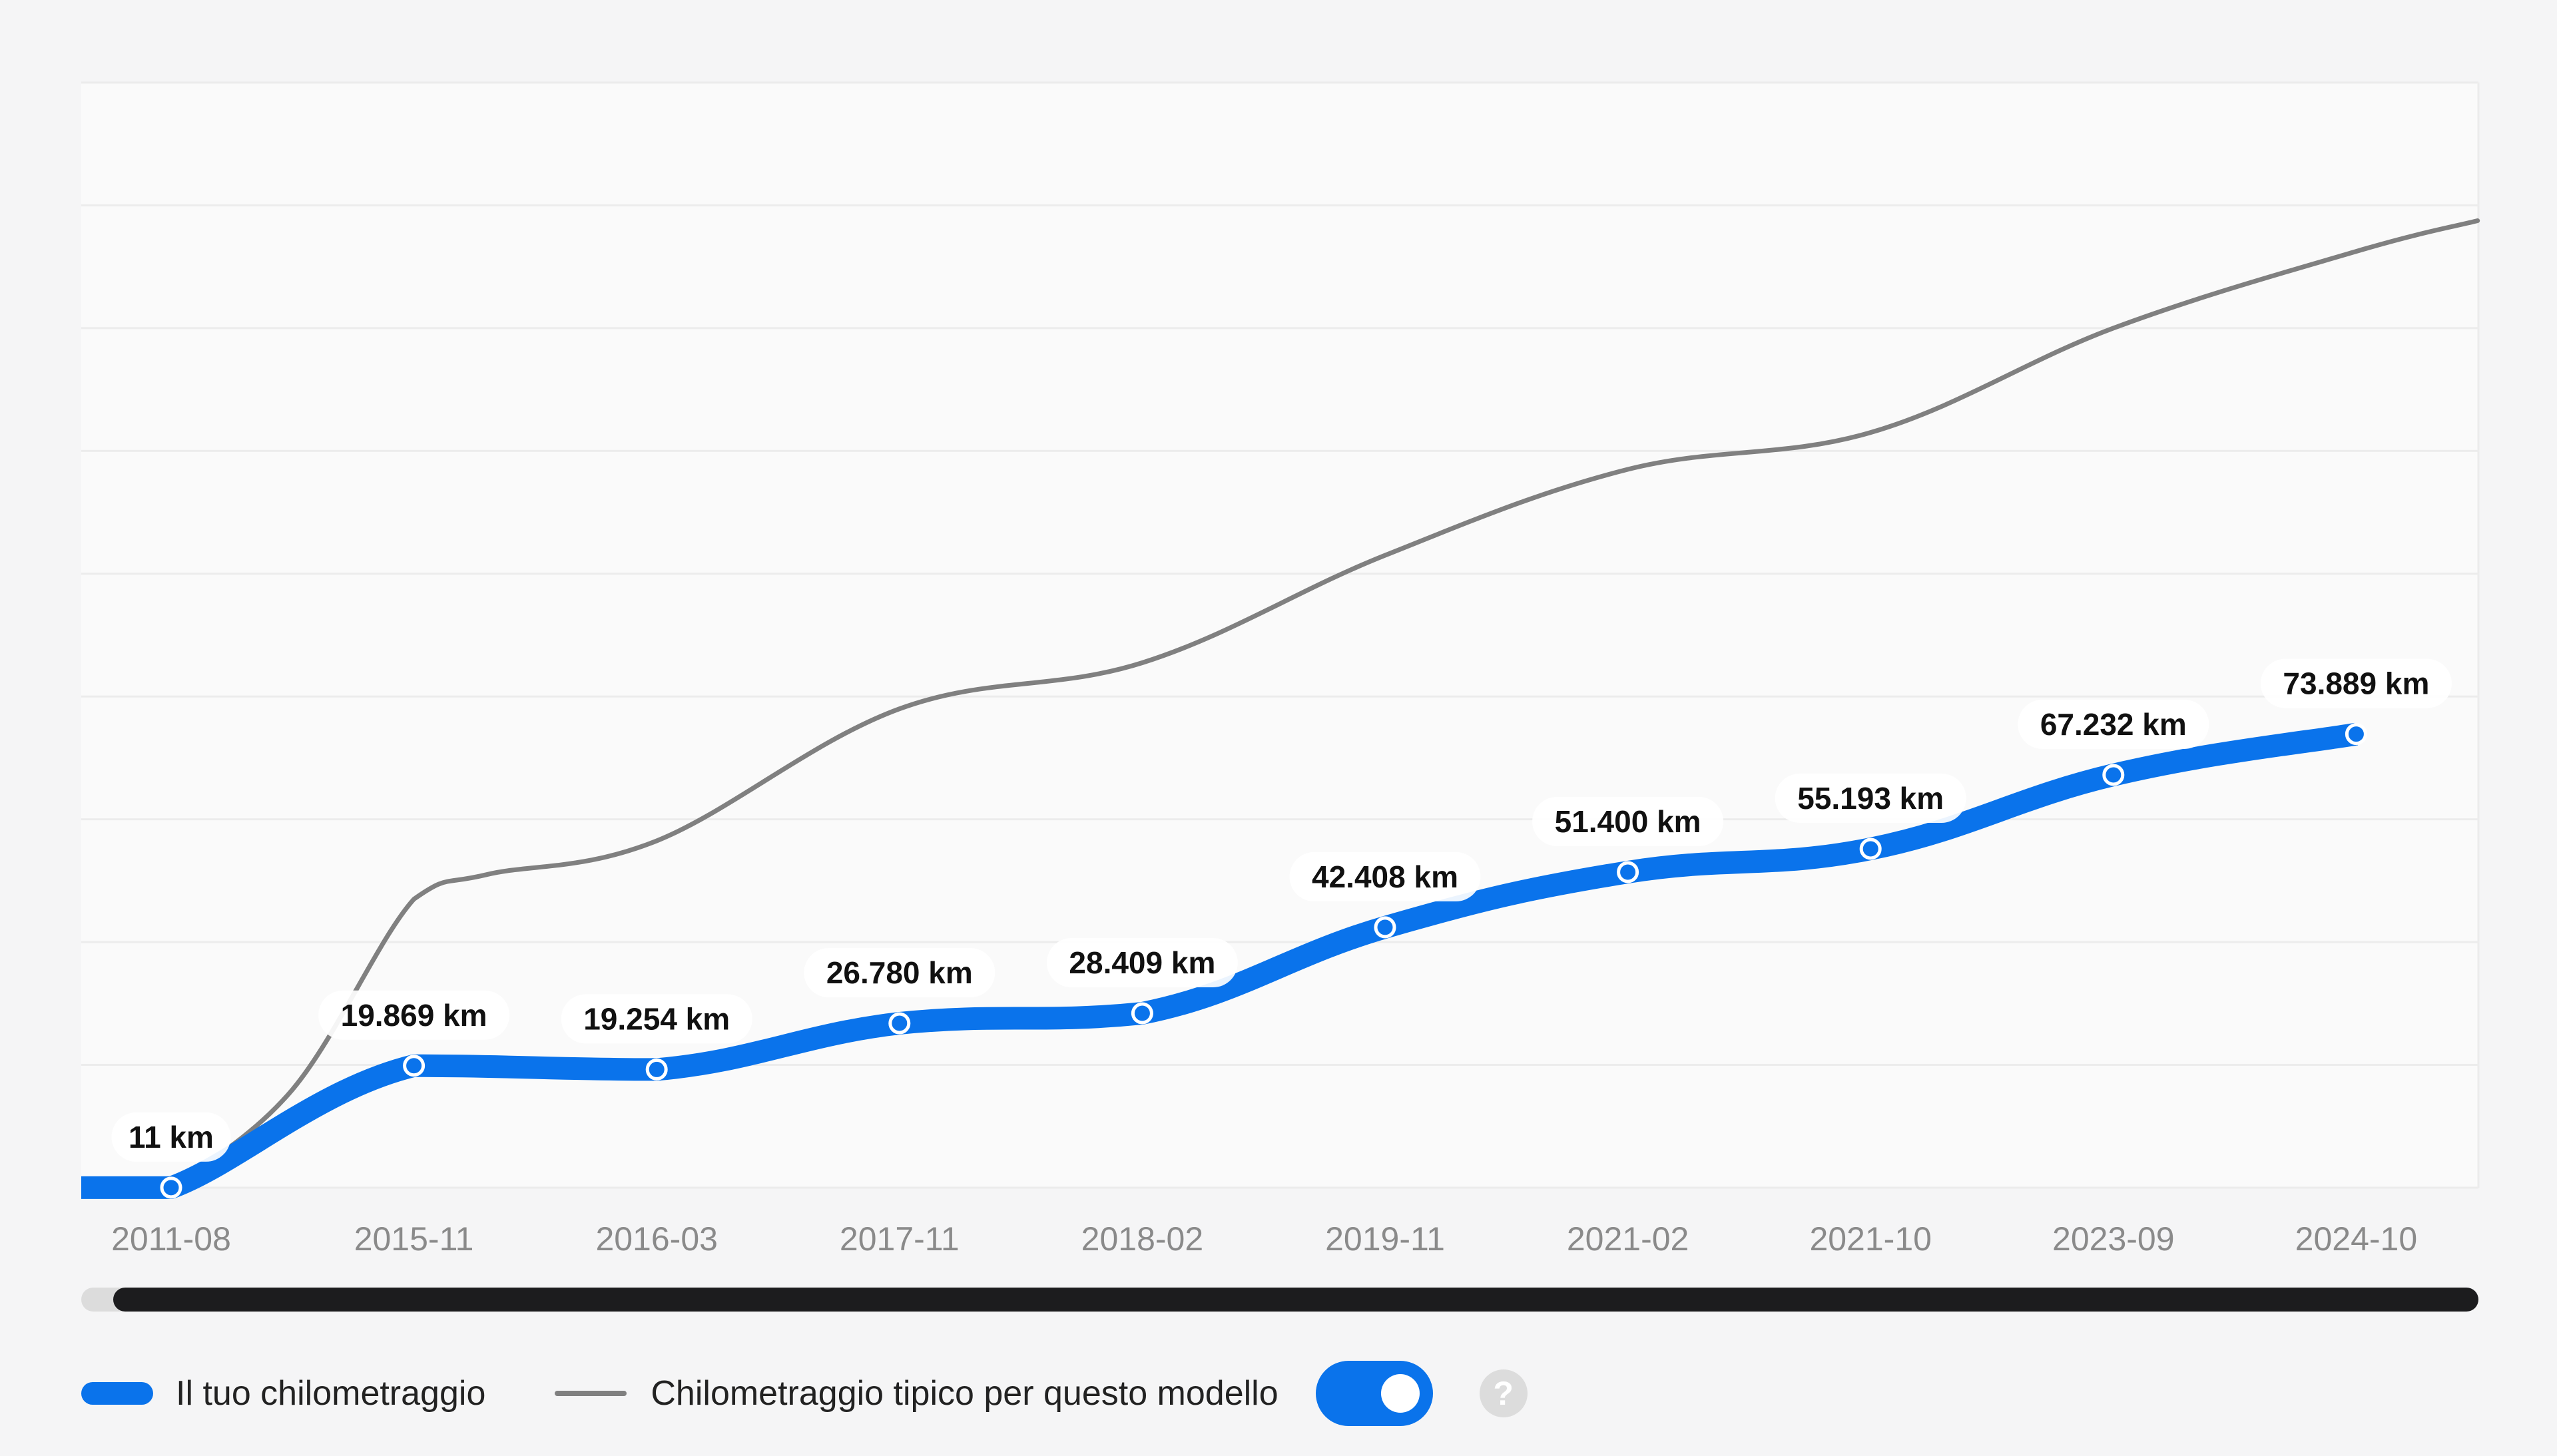 The height and width of the screenshot is (1456, 2557). Describe the element at coordinates (1503, 1393) in the screenshot. I see `help-icon: ?` at that location.